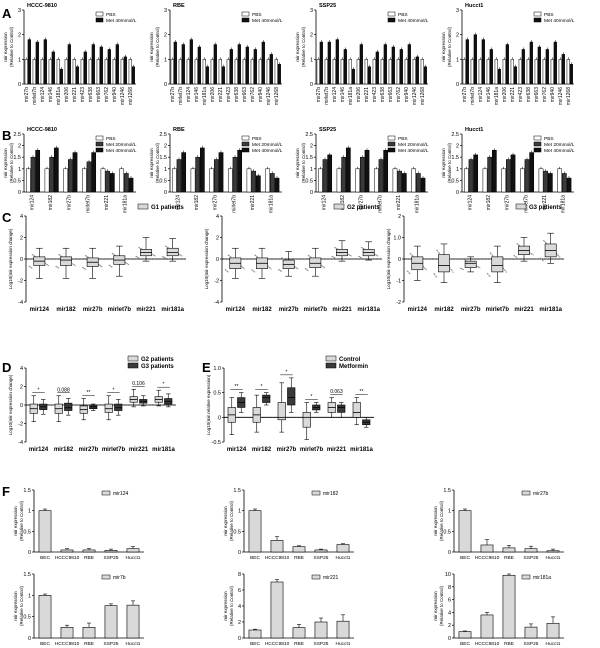  What do you see at coordinates (415, 96) in the screenshot?
I see `x-tick-label: mir1246` at bounding box center [415, 96].